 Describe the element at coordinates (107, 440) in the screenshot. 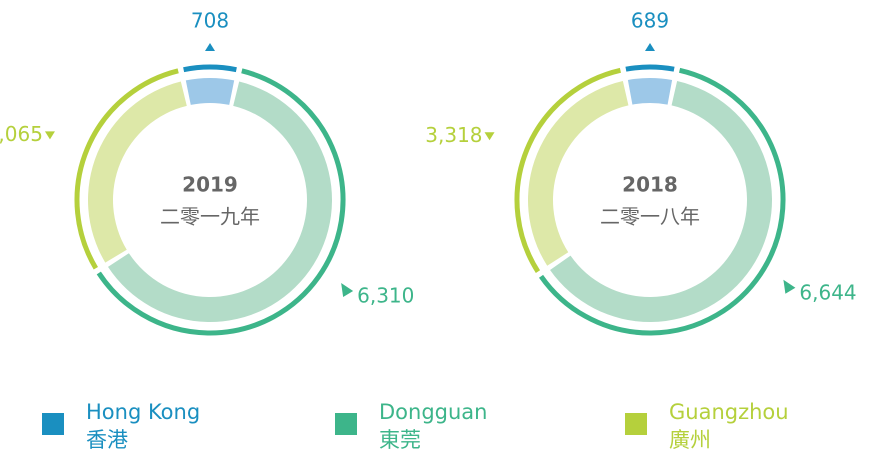

I see `legend-label-zh: 香港` at that location.